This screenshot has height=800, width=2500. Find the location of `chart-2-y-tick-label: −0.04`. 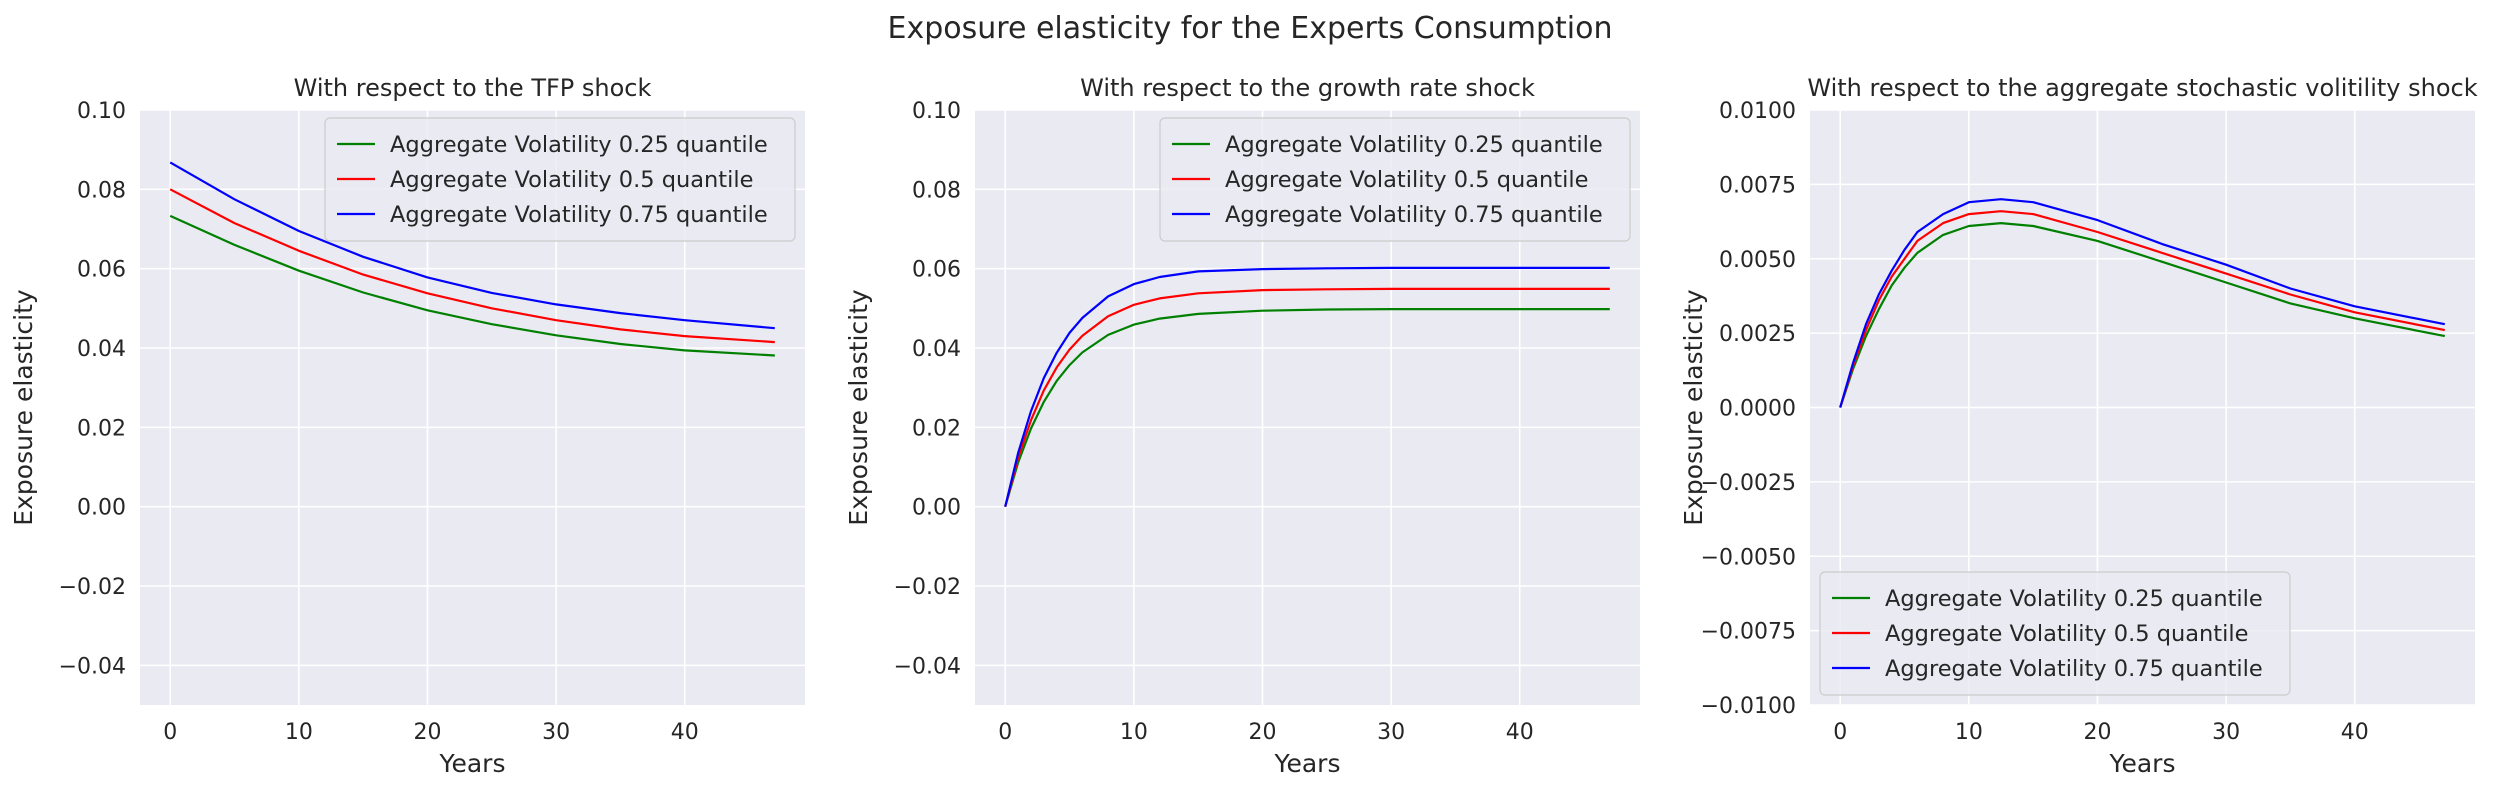

chart-2-y-tick-label: −0.04 is located at coordinates (927, 666).